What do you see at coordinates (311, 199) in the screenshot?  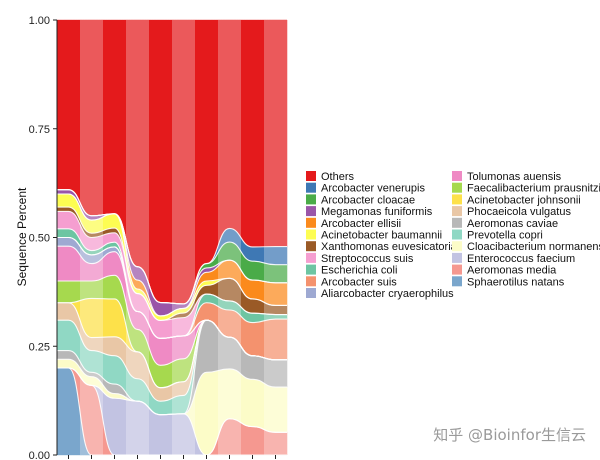 I see `legend-swatch-arcobacter-cloacae` at bounding box center [311, 199].